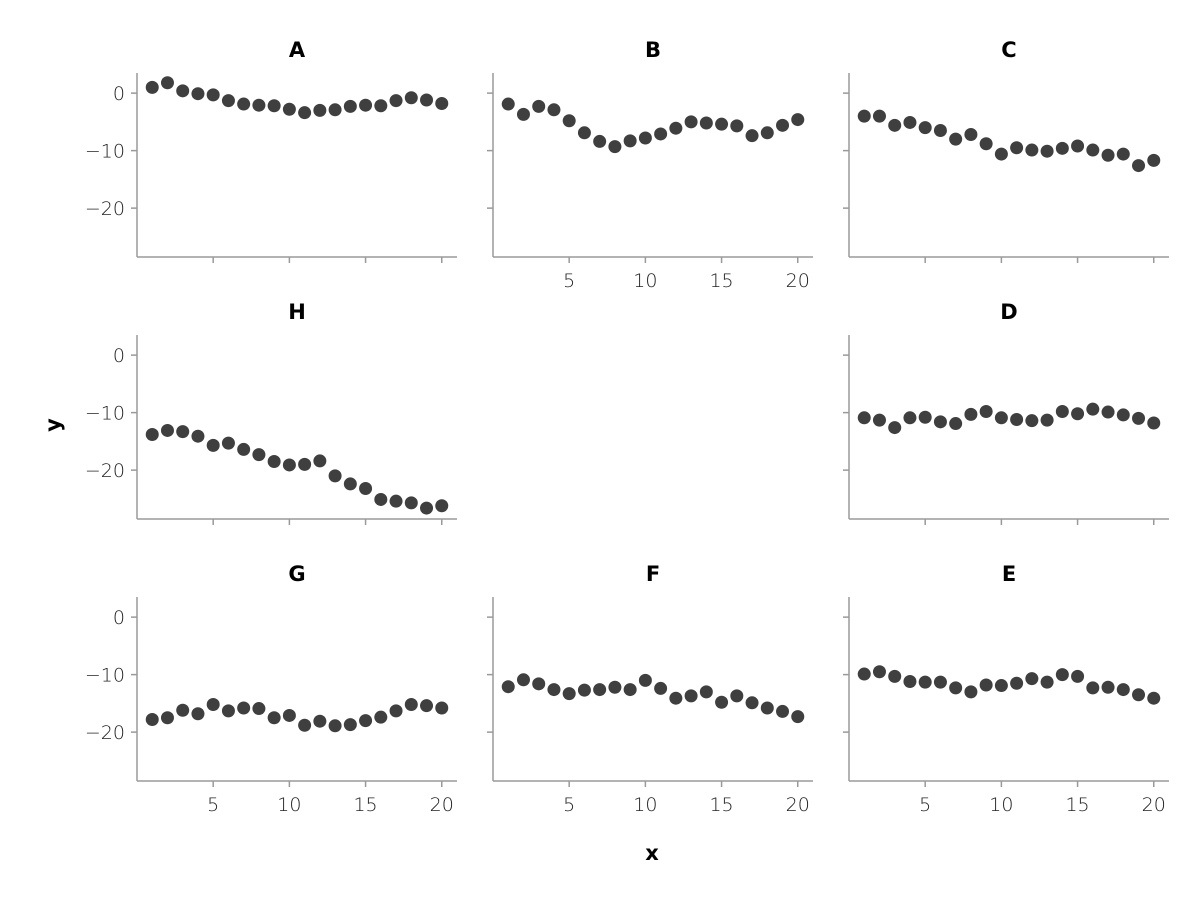 Image resolution: width=1200 pixels, height=900 pixels. What do you see at coordinates (297, 312) in the screenshot?
I see `panel-title: H` at bounding box center [297, 312].